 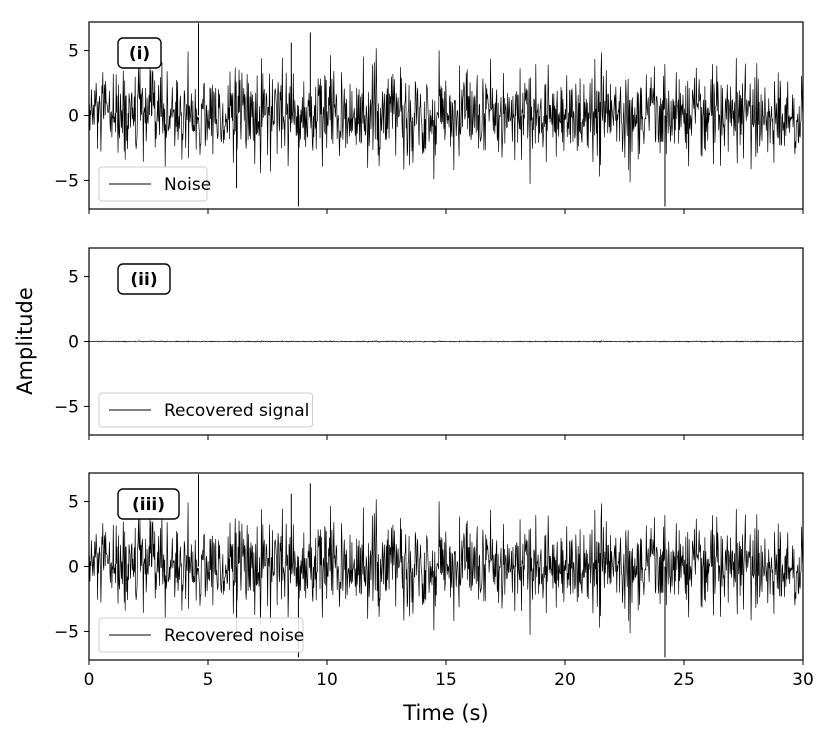 What do you see at coordinates (25, 341) in the screenshot?
I see `y-axis-label: Amplitude` at bounding box center [25, 341].